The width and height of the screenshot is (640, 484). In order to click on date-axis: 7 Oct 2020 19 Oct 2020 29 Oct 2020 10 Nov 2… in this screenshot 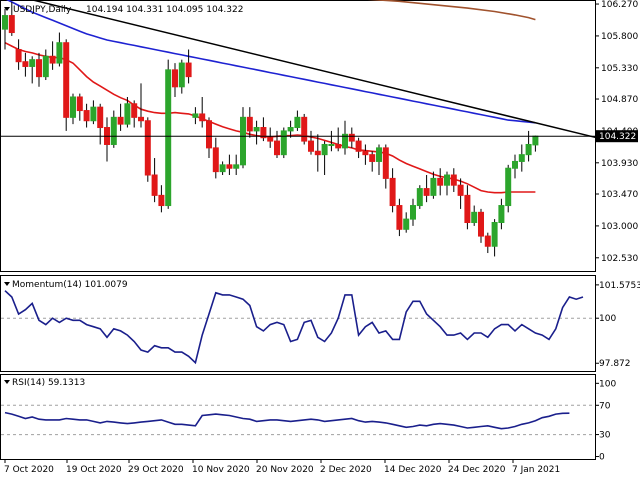, I will do `click(282, 467)`.